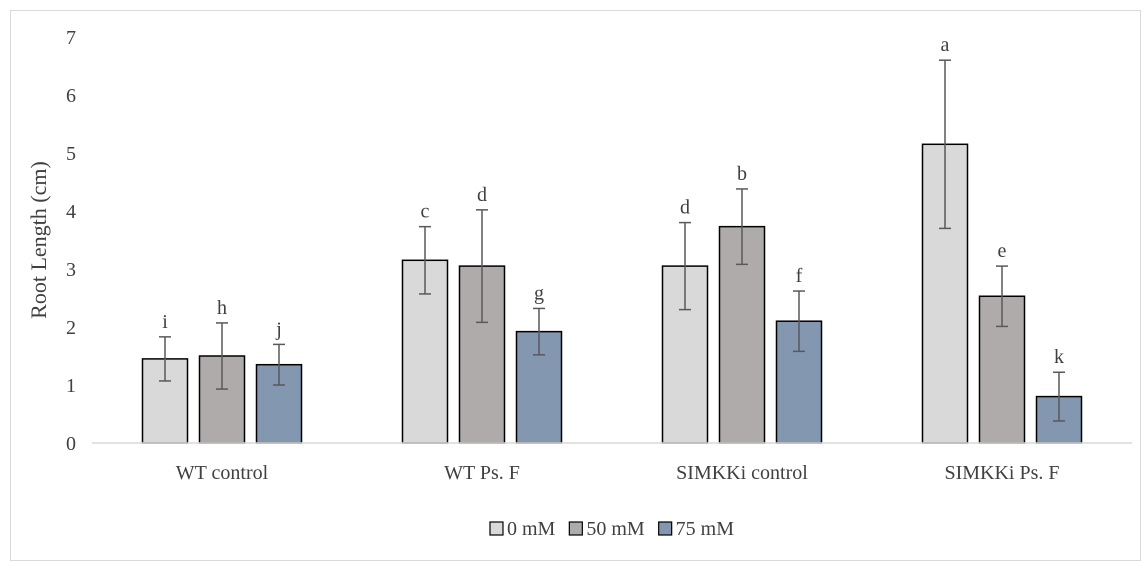 This screenshot has height=562, width=1142. I want to click on category-label: SIMKKi Ps. F, so click(1001, 473).